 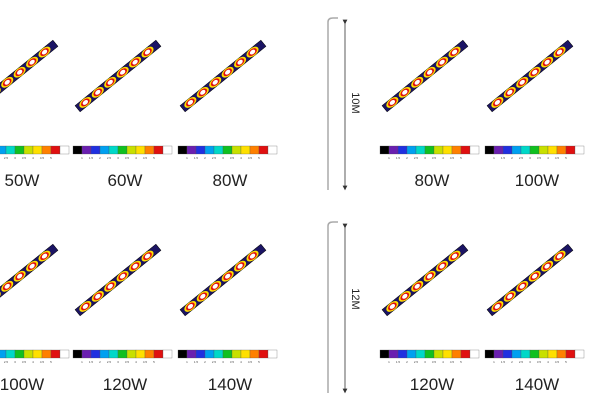 I want to click on pole-height: 12M, so click(x=355, y=298).